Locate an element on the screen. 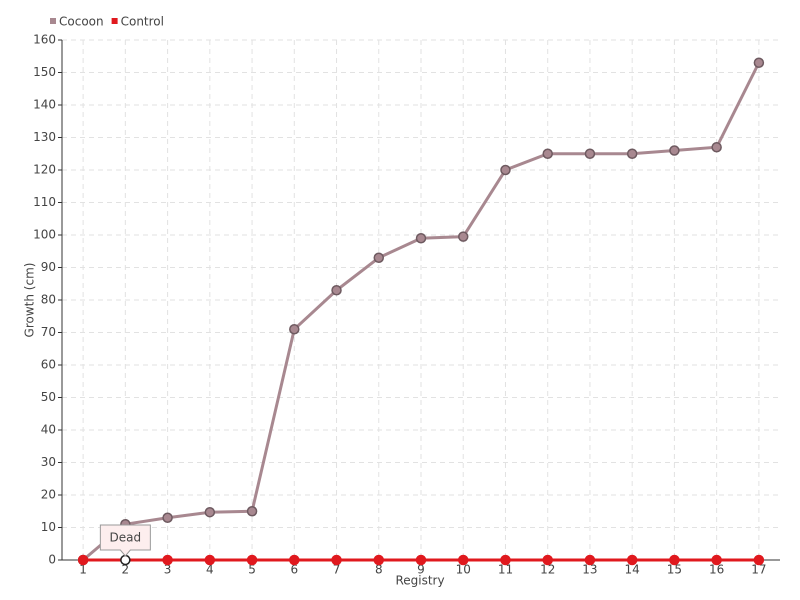 Image resolution: width=800 pixels, height=600 pixels. y-tick-label: 120 is located at coordinates (44, 170).